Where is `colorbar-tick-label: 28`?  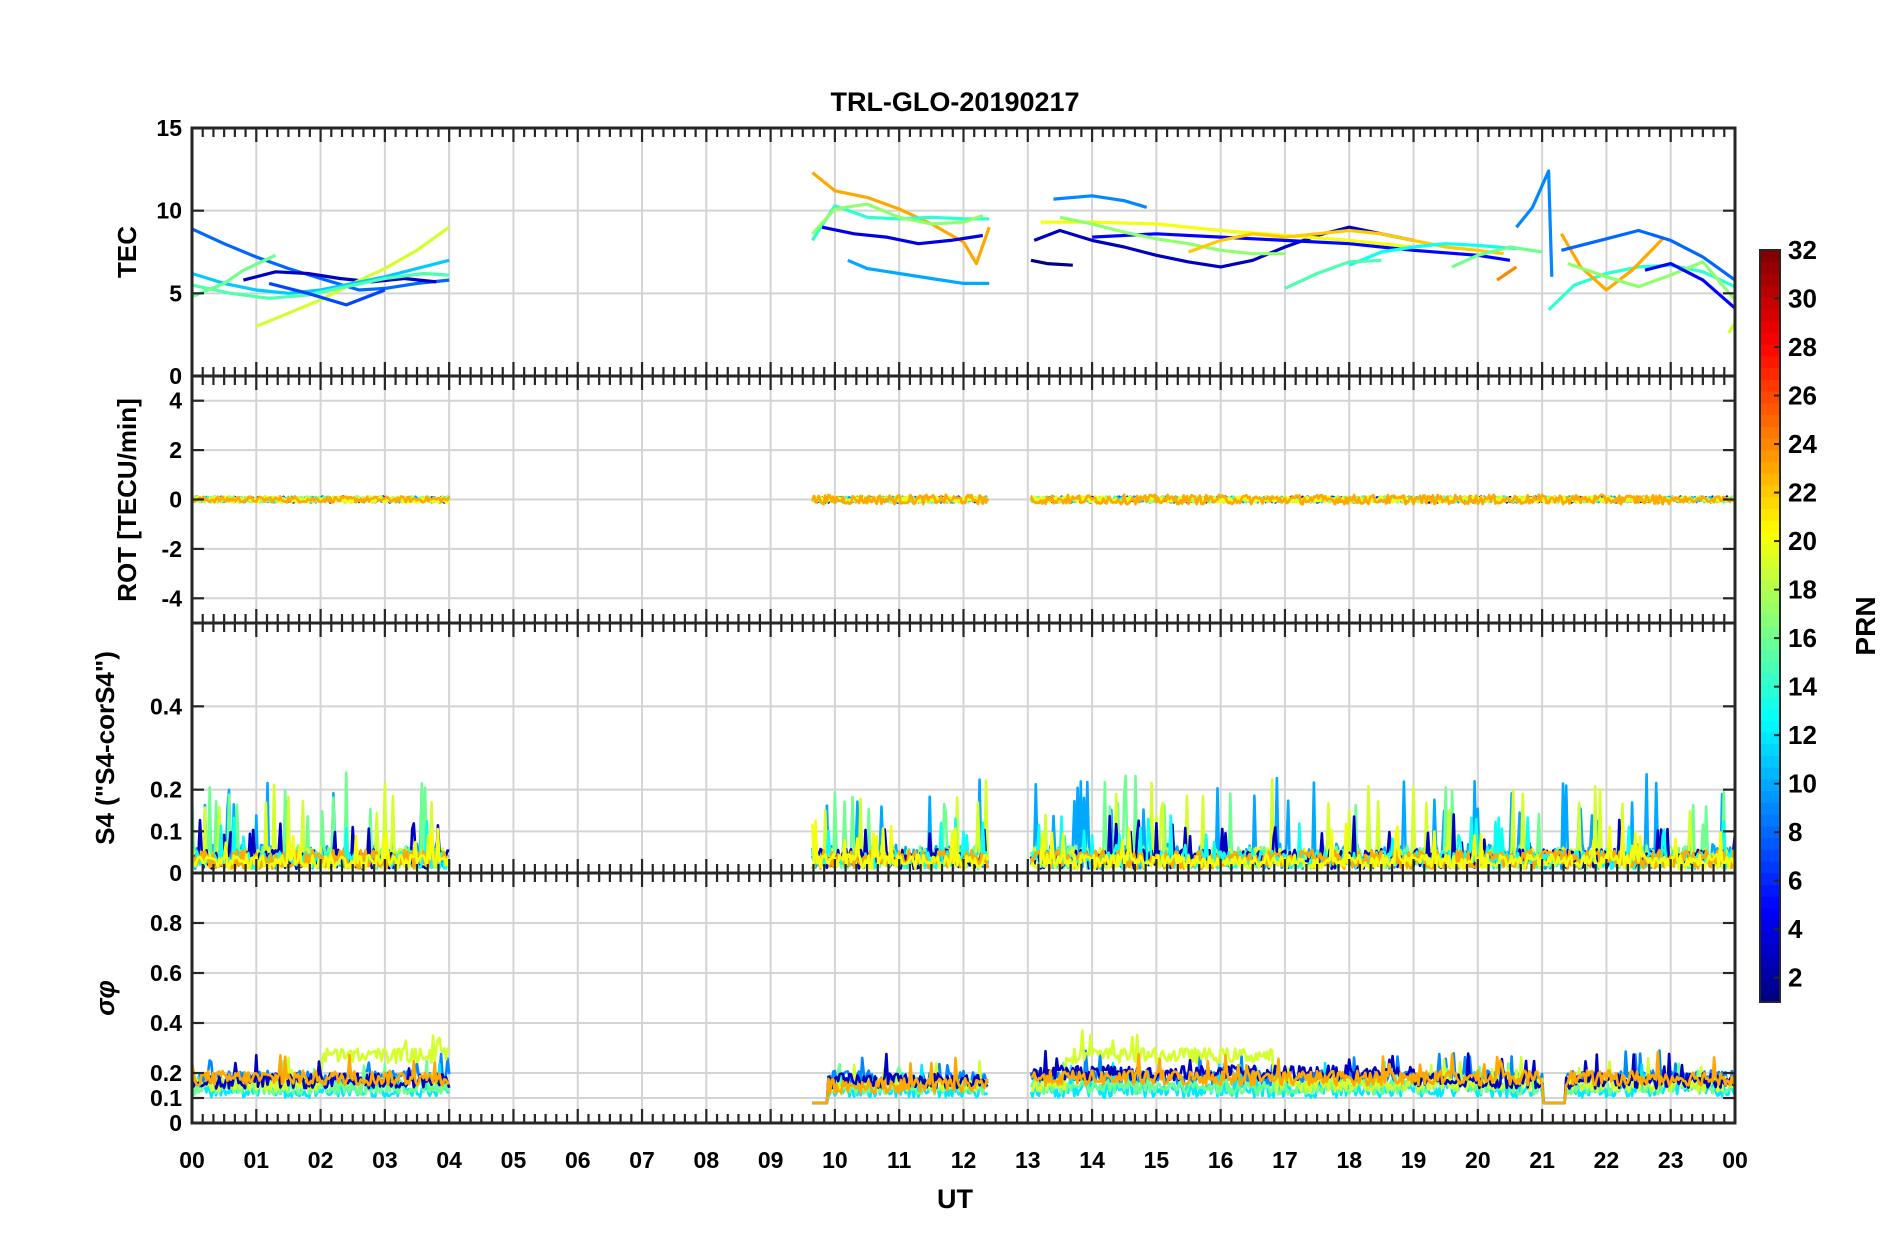
colorbar-tick-label: 28 is located at coordinates (1802, 347).